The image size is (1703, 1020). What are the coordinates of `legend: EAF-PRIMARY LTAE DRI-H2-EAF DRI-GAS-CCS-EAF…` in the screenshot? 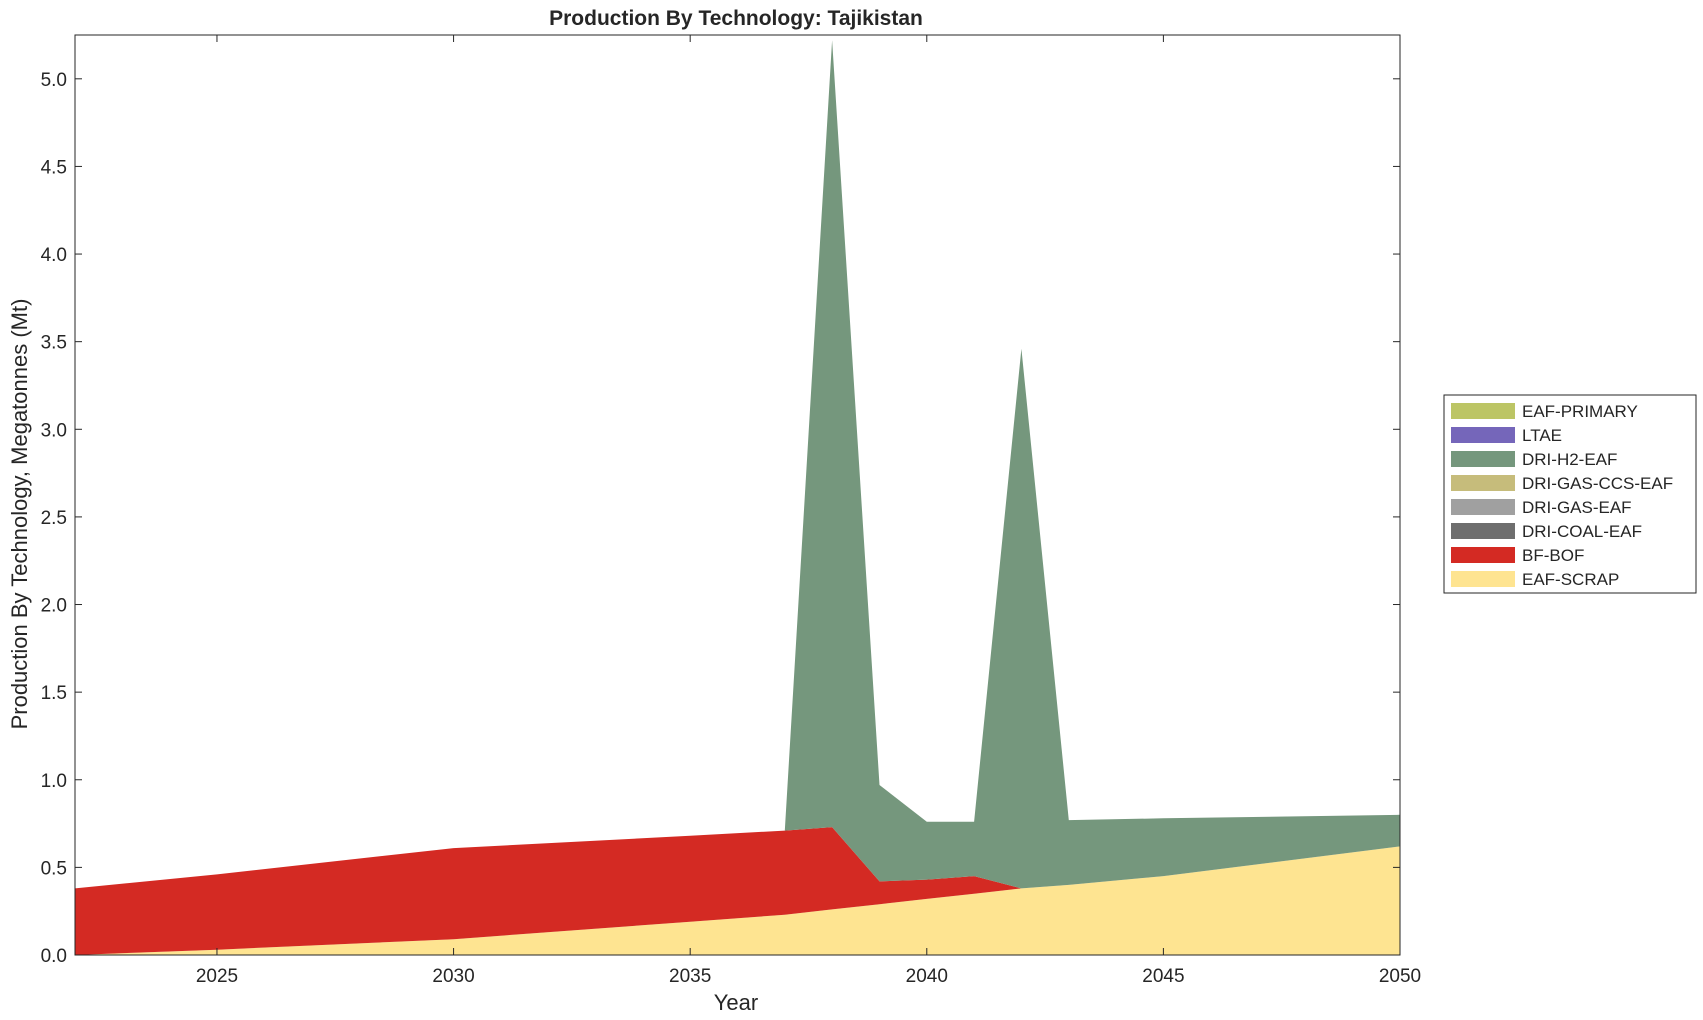 It's located at (1570, 494).